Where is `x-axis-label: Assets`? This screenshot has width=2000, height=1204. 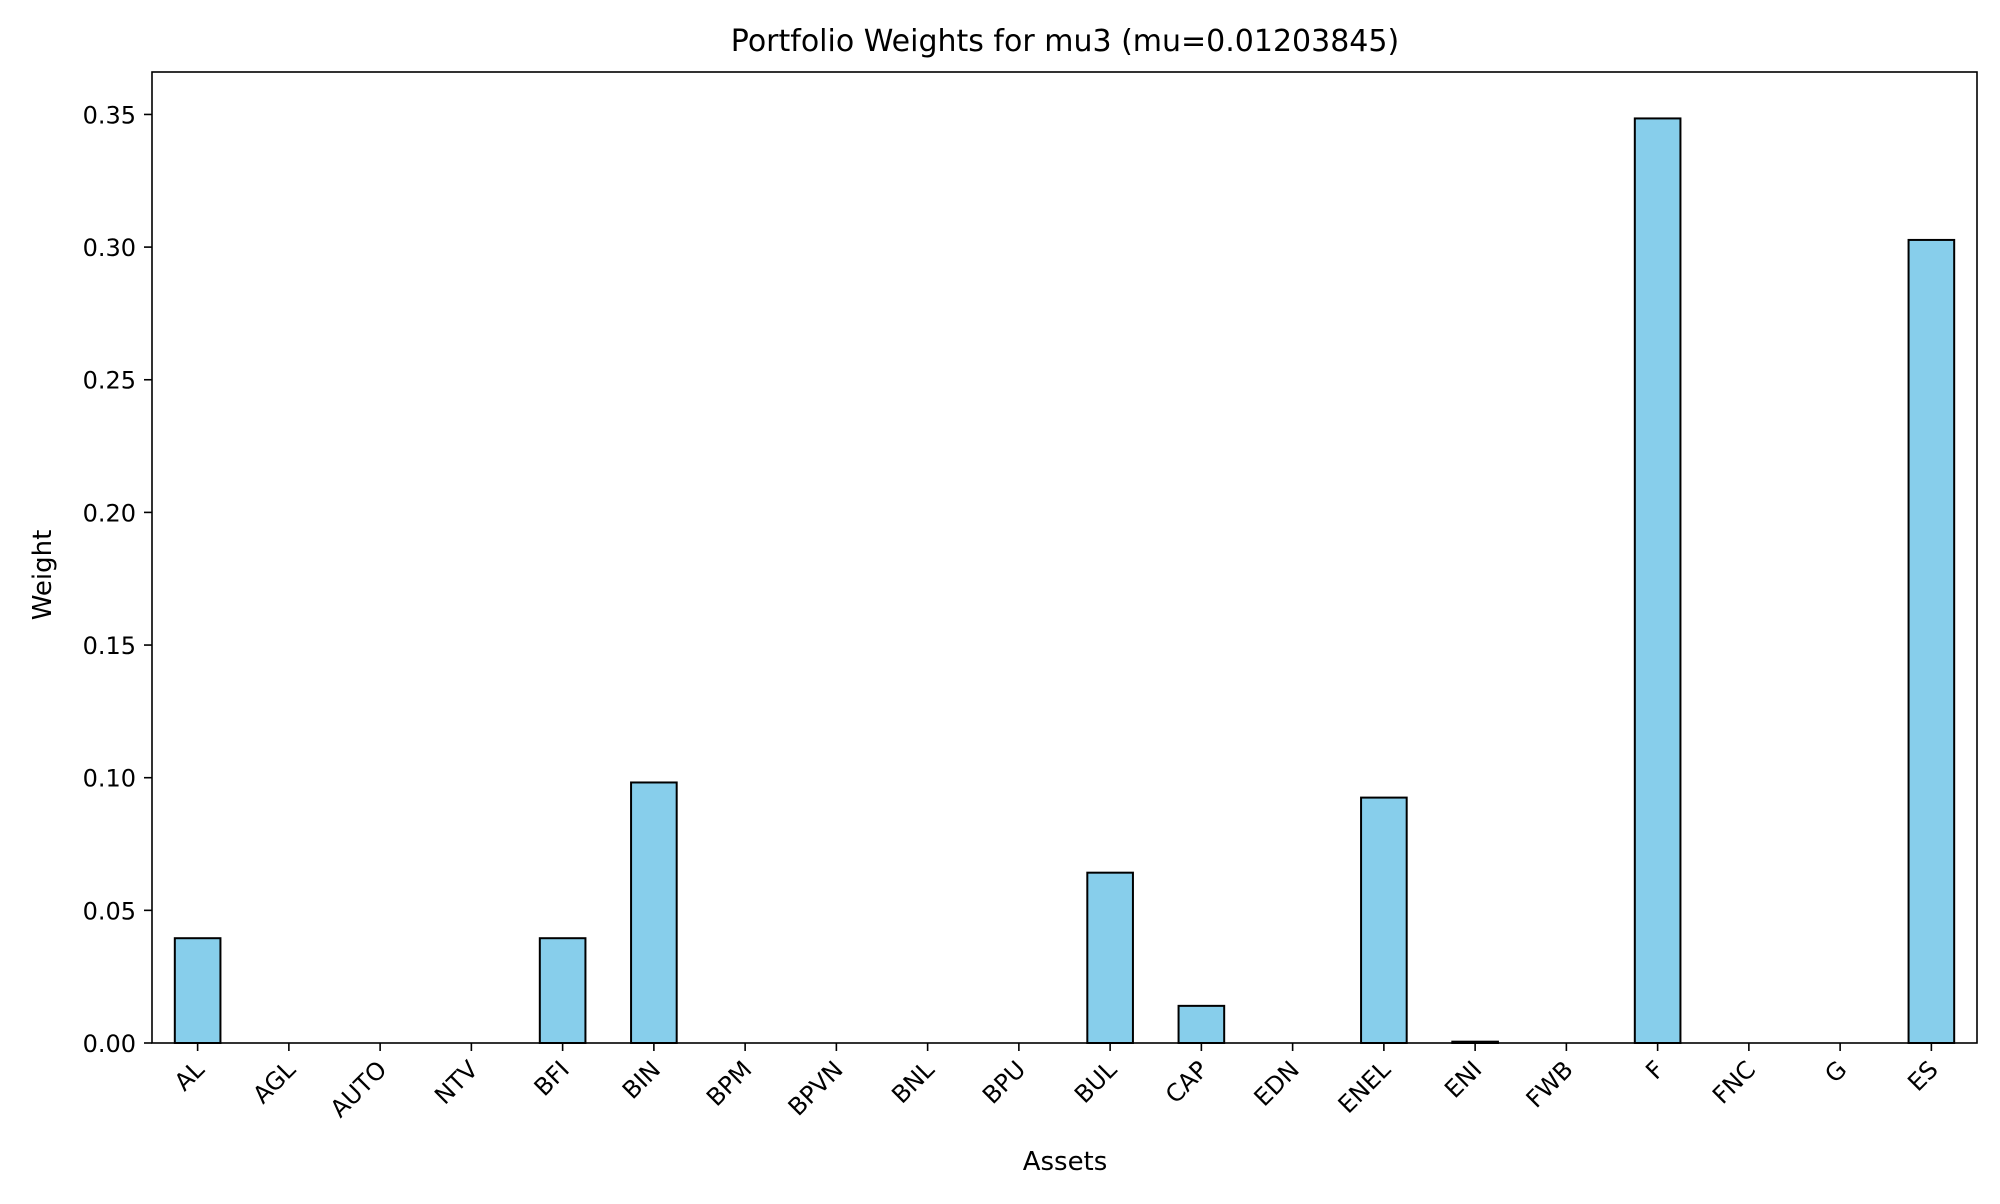 x-axis-label: Assets is located at coordinates (1065, 1162).